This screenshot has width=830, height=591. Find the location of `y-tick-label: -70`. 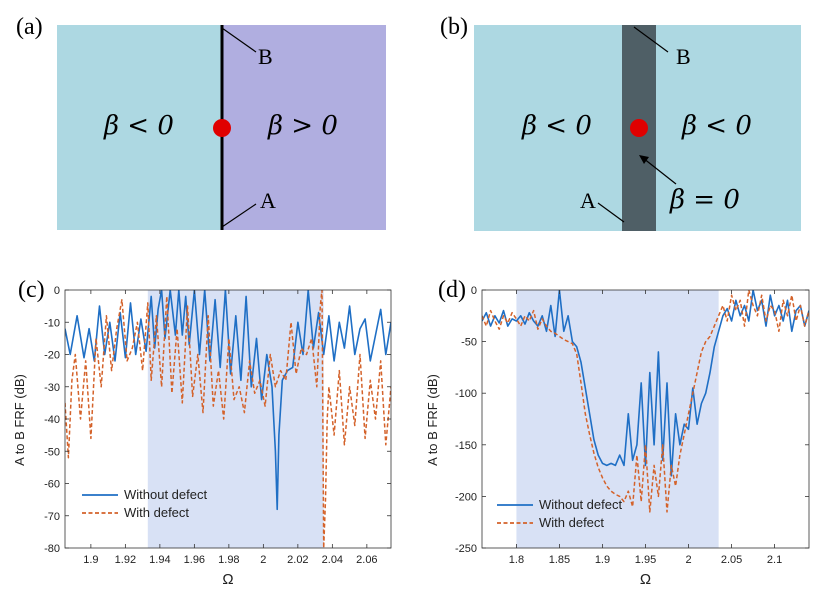

y-tick-label: -70 is located at coordinates (52, 517).